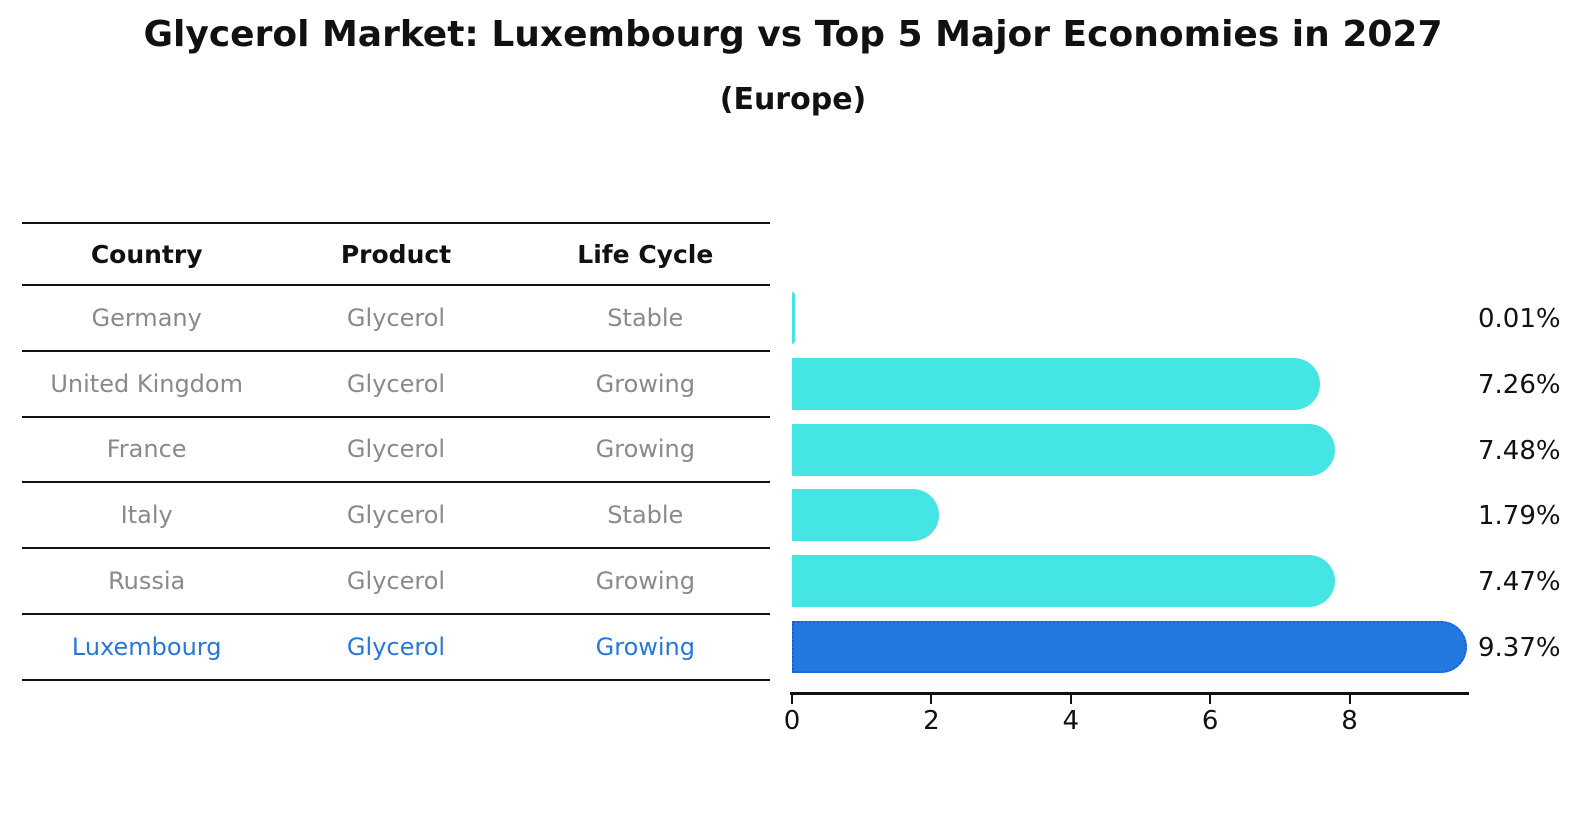 The image size is (1586, 823). Describe the element at coordinates (147, 581) in the screenshot. I see `cell-country: Russia` at that location.